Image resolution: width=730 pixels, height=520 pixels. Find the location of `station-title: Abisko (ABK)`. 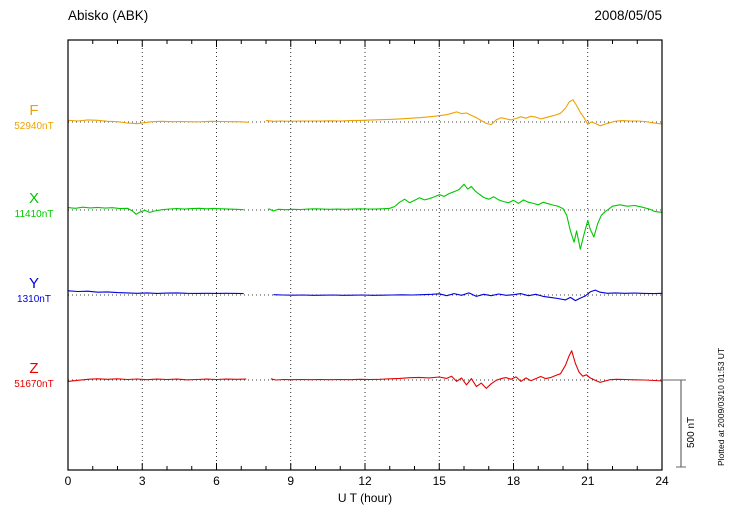

station-title: Abisko (ABK) is located at coordinates (108, 15).